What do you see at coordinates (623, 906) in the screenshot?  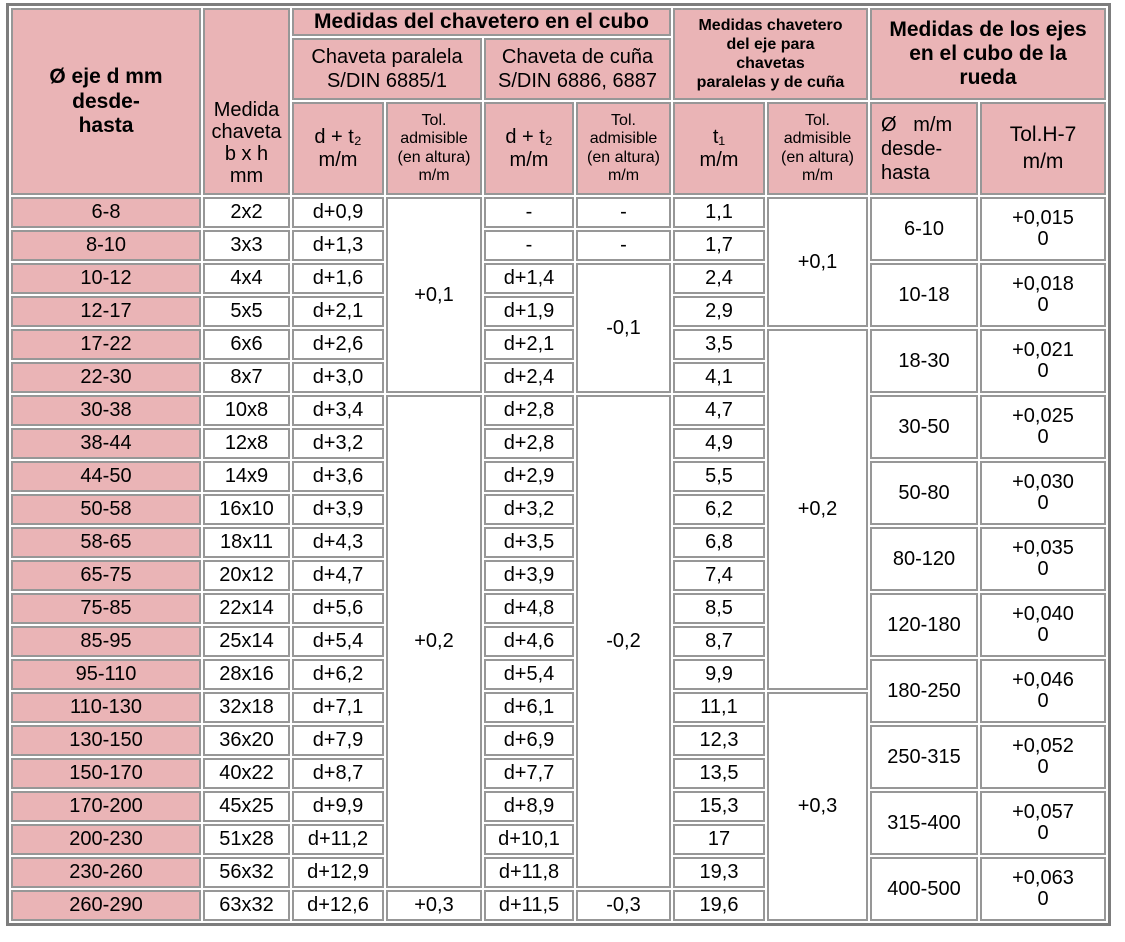 I see `wedge-tol-cell: -0,3` at bounding box center [623, 906].